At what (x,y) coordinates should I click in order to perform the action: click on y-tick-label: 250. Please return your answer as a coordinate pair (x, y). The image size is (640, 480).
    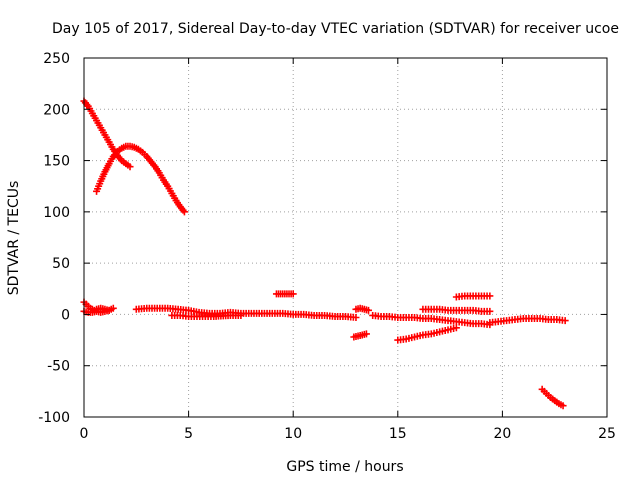
    Looking at the image, I should click on (56, 59).